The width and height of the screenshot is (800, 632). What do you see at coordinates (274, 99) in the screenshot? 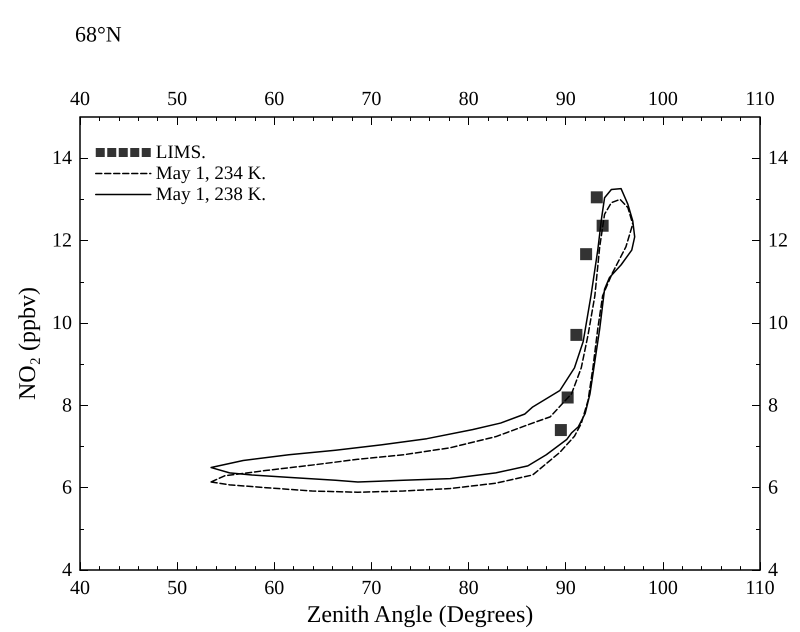
I see `x2-tick-label: 60` at bounding box center [274, 99].